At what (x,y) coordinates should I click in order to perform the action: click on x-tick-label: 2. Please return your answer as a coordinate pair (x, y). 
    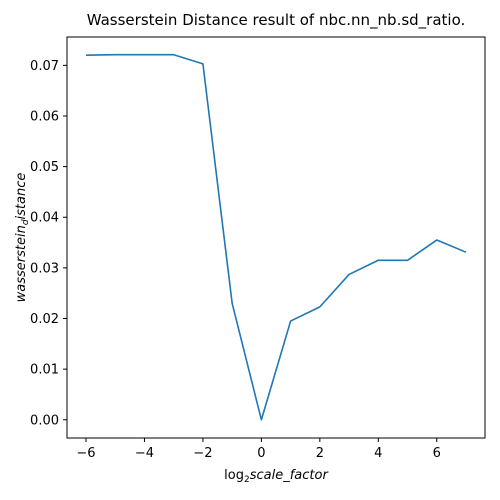
    Looking at the image, I should click on (320, 453).